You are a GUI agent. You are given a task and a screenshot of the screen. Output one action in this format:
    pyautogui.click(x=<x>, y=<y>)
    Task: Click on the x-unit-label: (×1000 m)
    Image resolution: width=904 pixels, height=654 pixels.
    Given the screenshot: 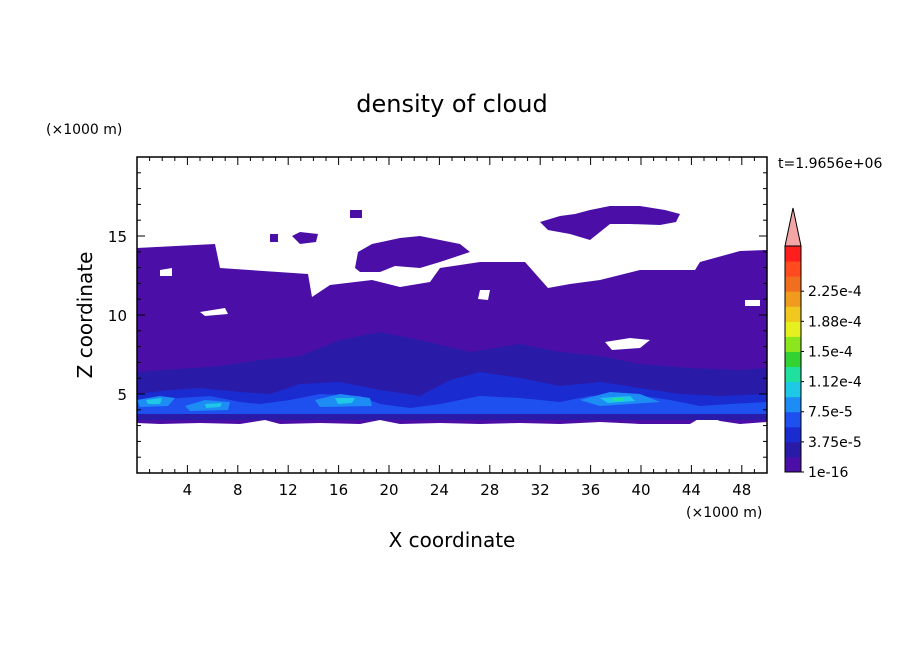 What is the action you would take?
    pyautogui.click(x=724, y=513)
    